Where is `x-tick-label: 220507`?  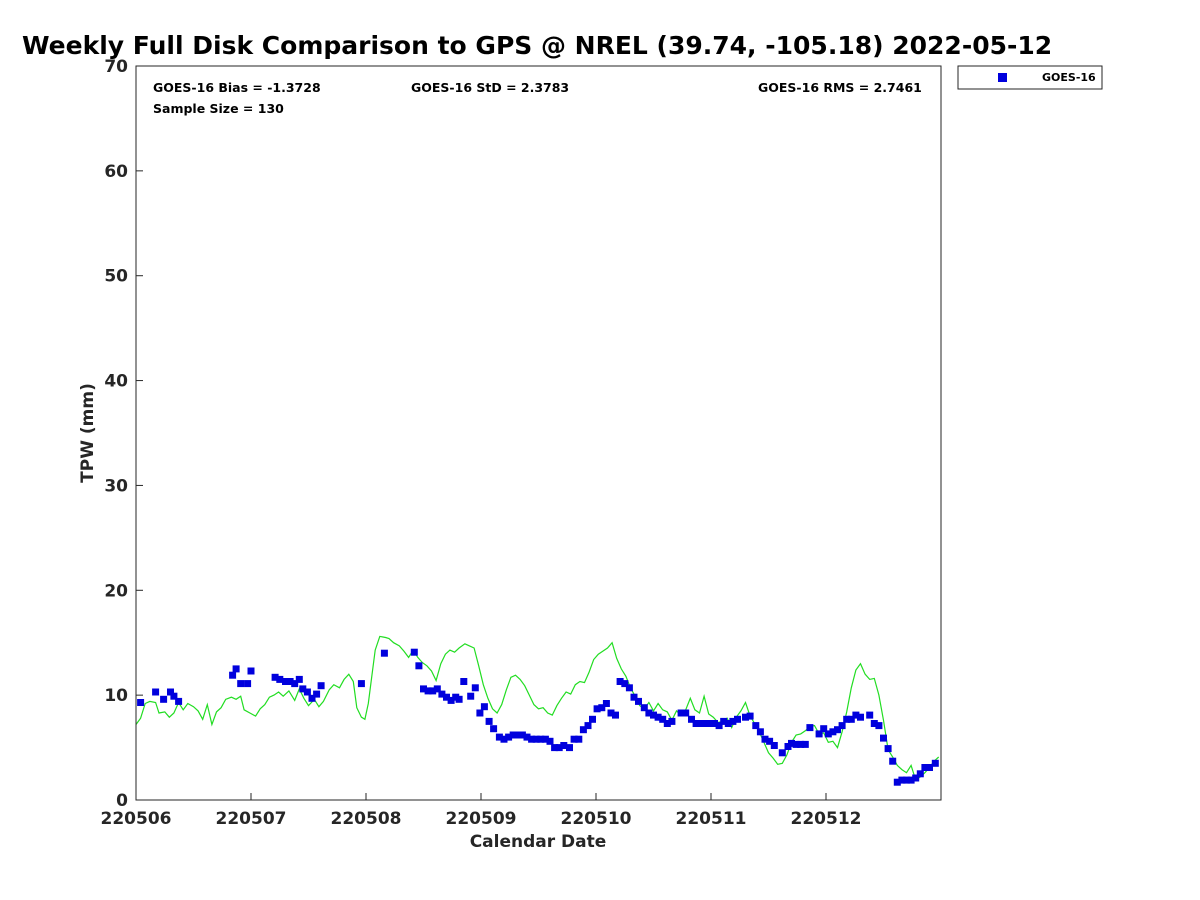
x-tick-label: 220507 is located at coordinates (251, 819).